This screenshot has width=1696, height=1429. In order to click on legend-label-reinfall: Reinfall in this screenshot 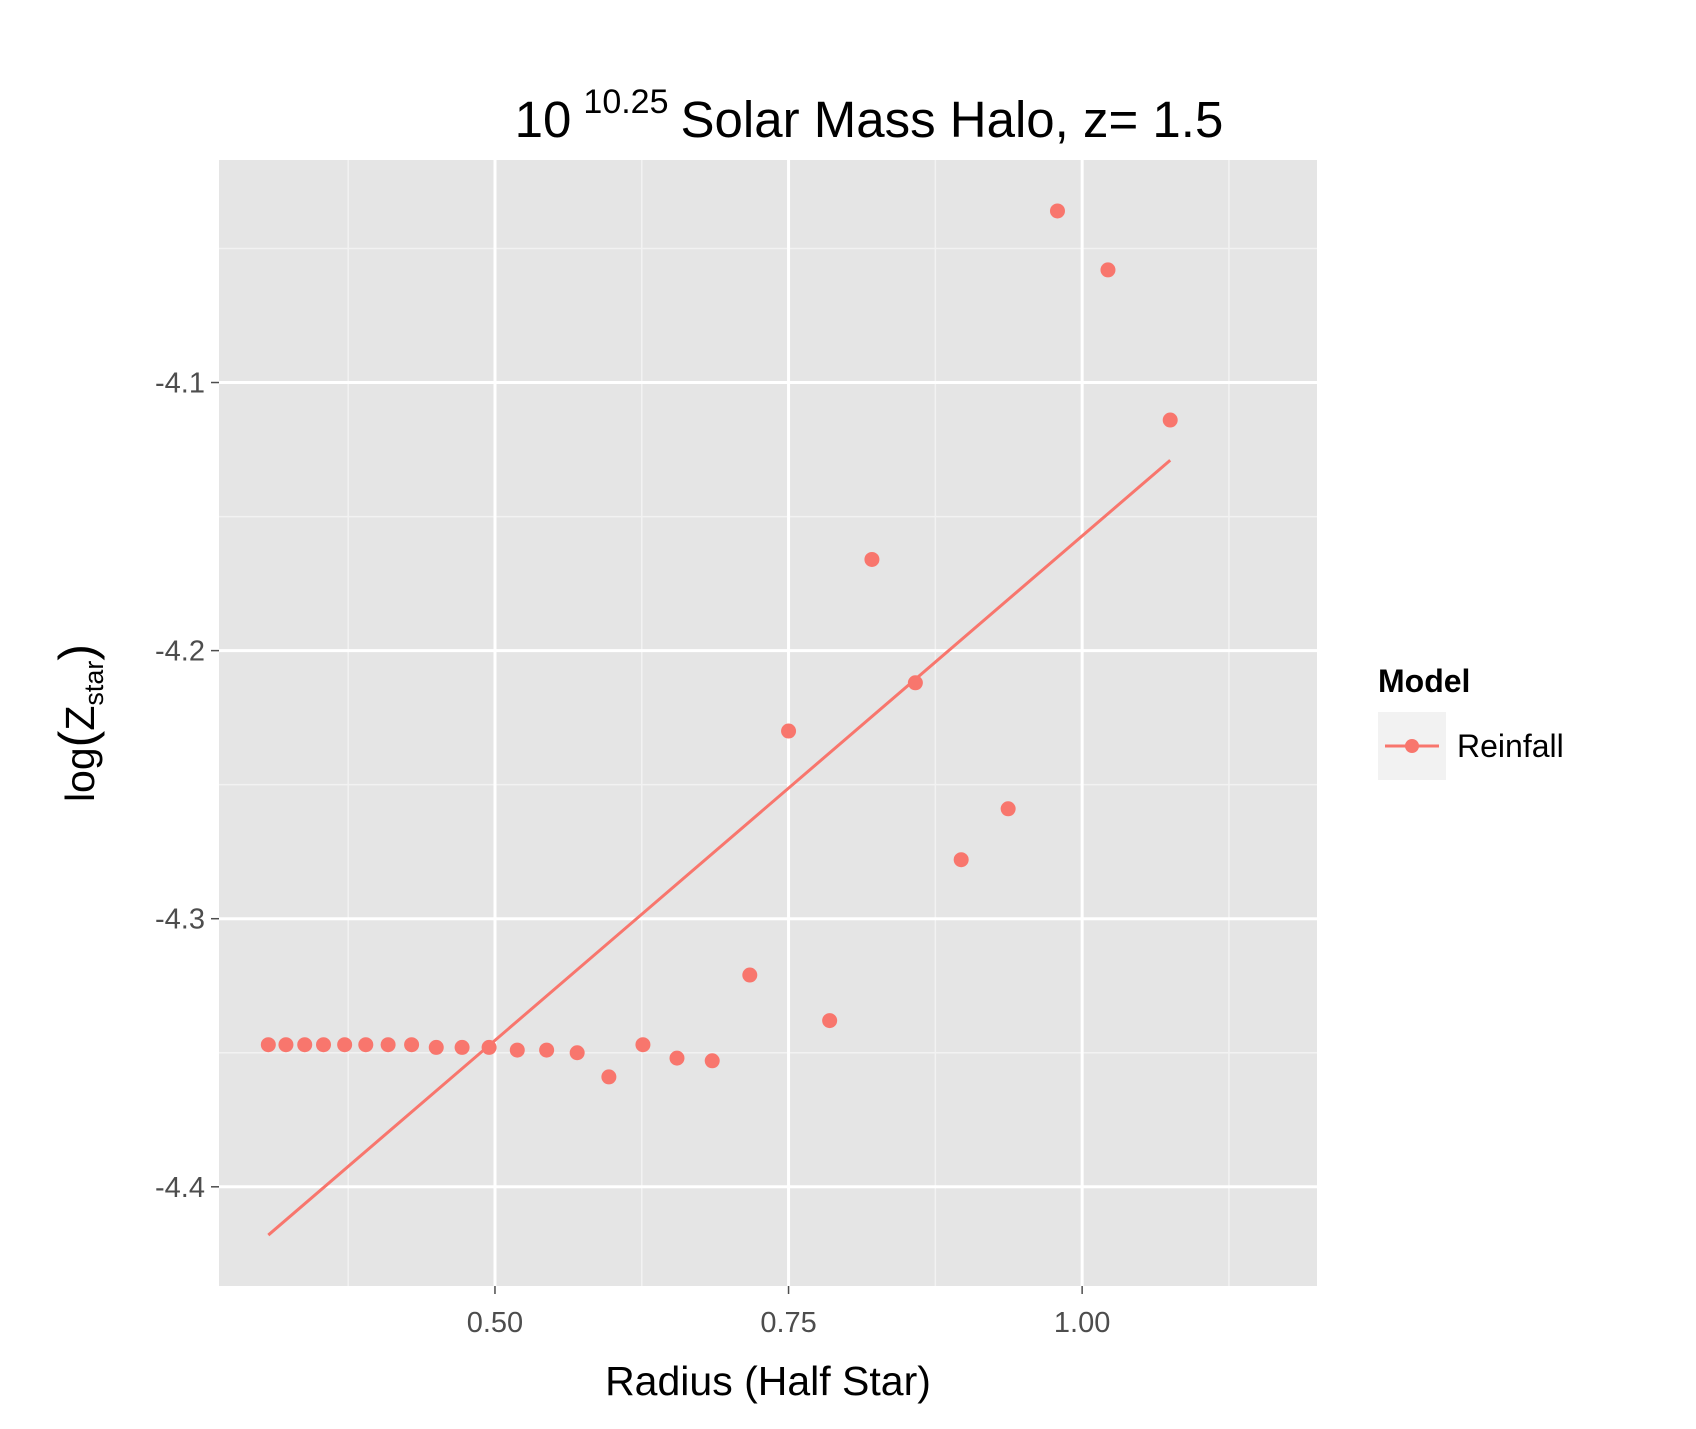, I will do `click(1510, 746)`.